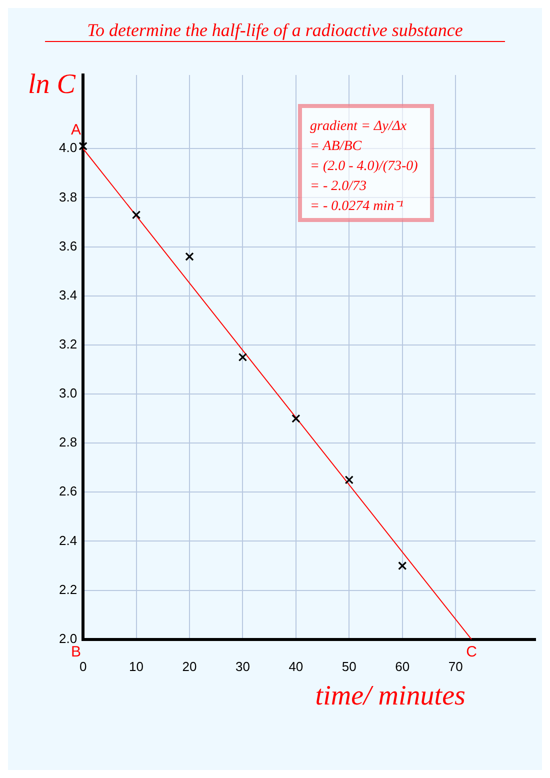  I want to click on y-tick-label: 3.0, so click(68, 393).